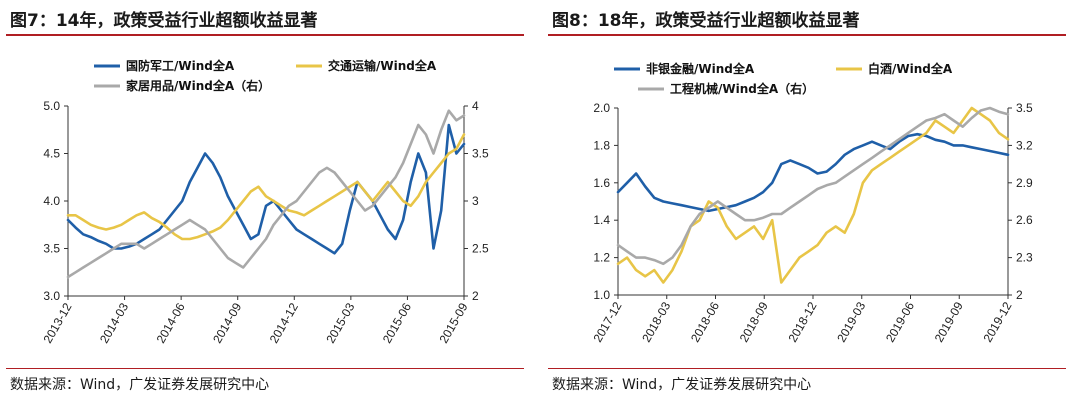 The height and width of the screenshot is (405, 1080). What do you see at coordinates (656, 321) in the screenshot?
I see `x-tick-label: 2018-03` at bounding box center [656, 321].